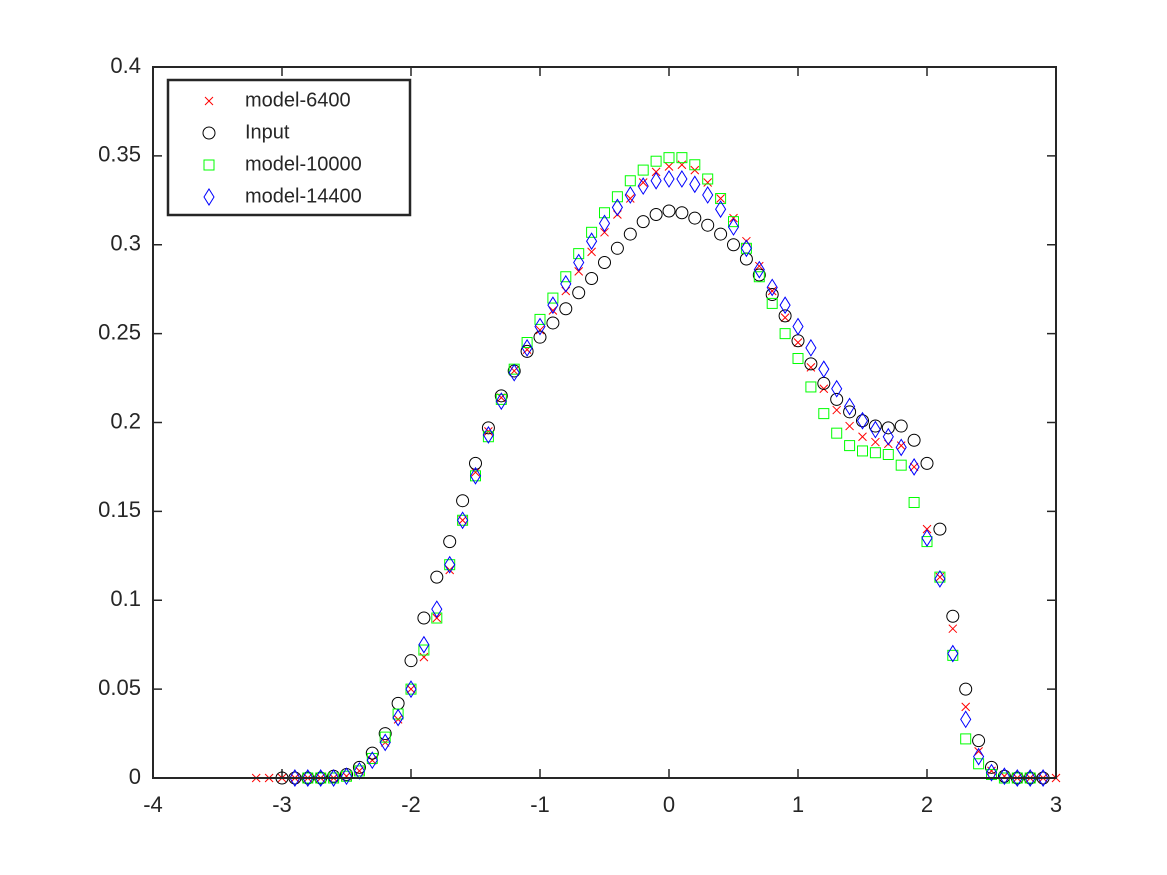 The width and height of the screenshot is (1167, 875). What do you see at coordinates (798, 804) in the screenshot?
I see `x-tick-label: 1` at bounding box center [798, 804].